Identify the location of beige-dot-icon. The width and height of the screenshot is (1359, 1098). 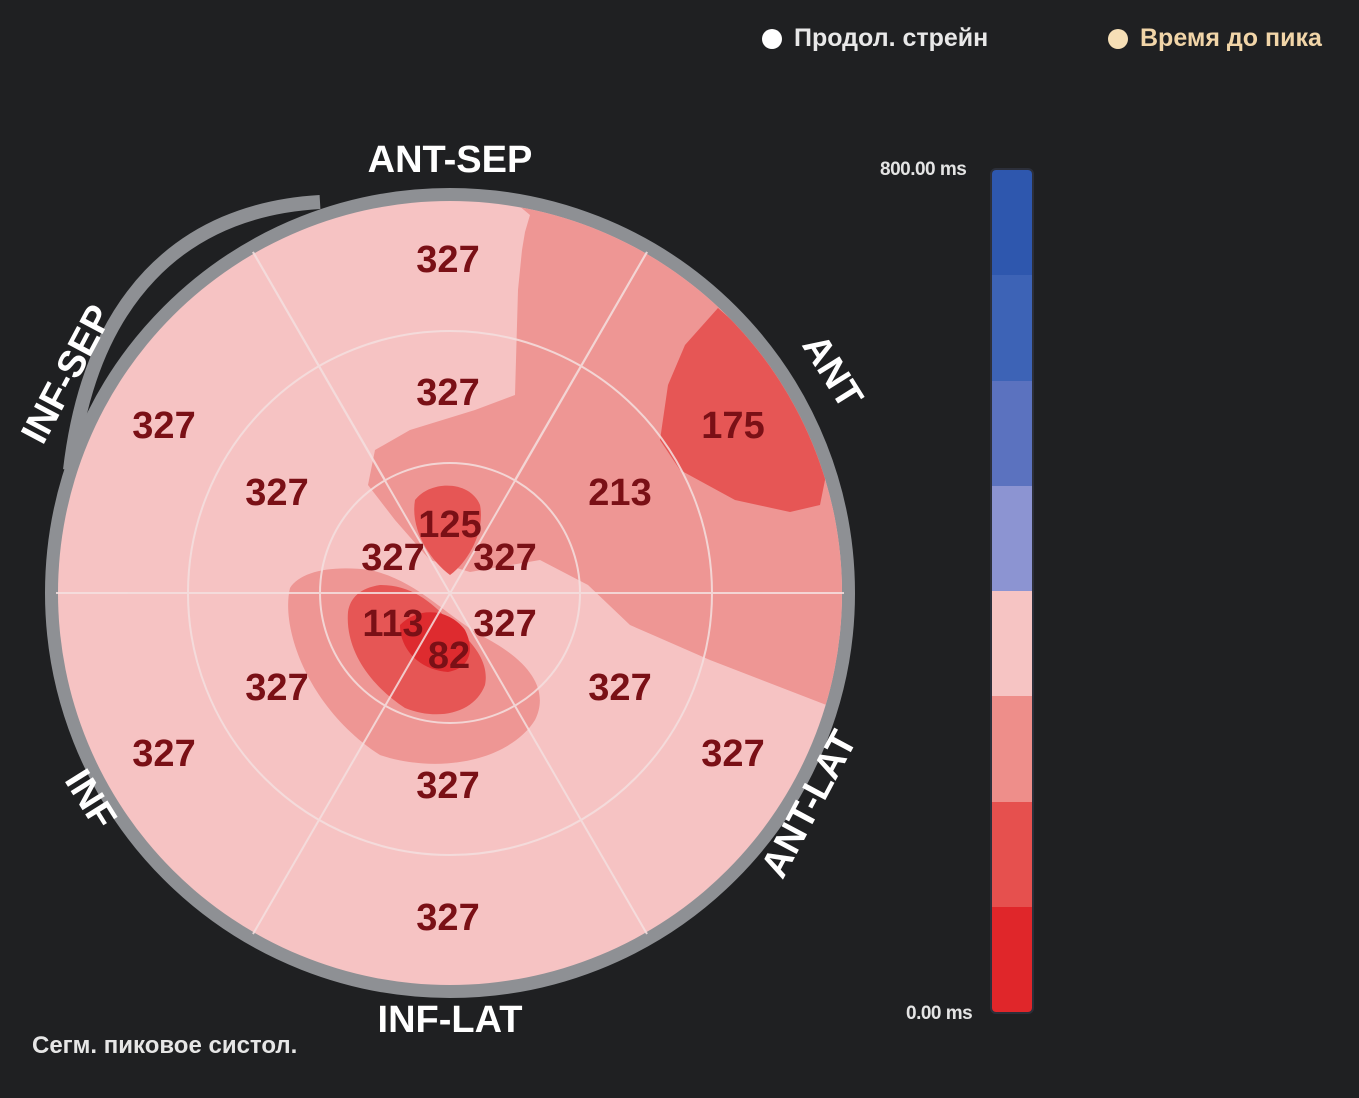
(1118, 38).